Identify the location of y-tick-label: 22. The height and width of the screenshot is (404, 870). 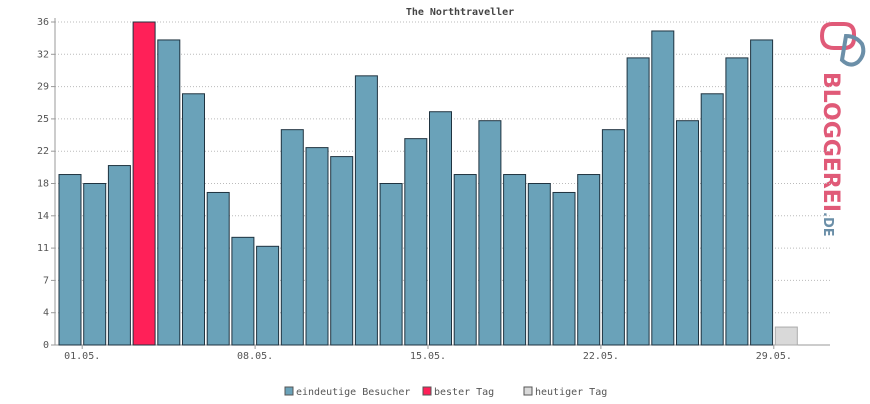
(43, 151).